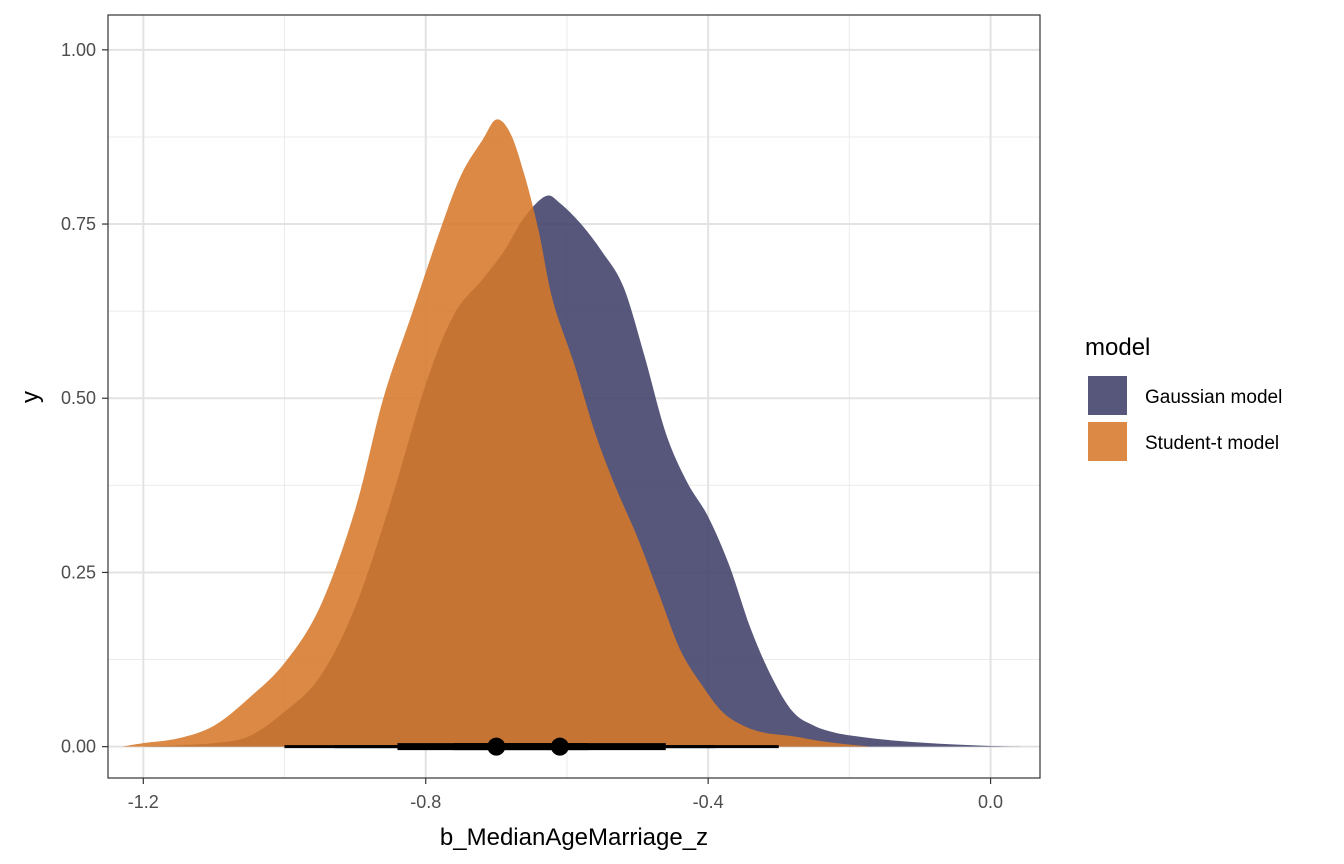 This screenshot has width=1344, height=864. I want to click on y-tick-label: 0.25, so click(78, 572).